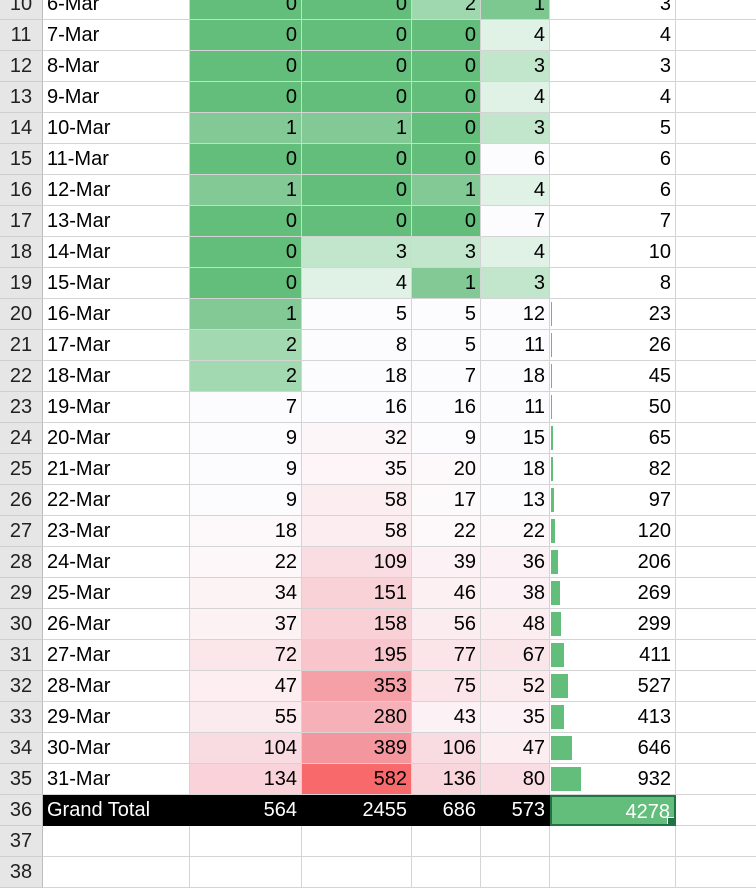 The height and width of the screenshot is (891, 756). Describe the element at coordinates (357, 655) in the screenshot. I see `value-cell: 195` at that location.